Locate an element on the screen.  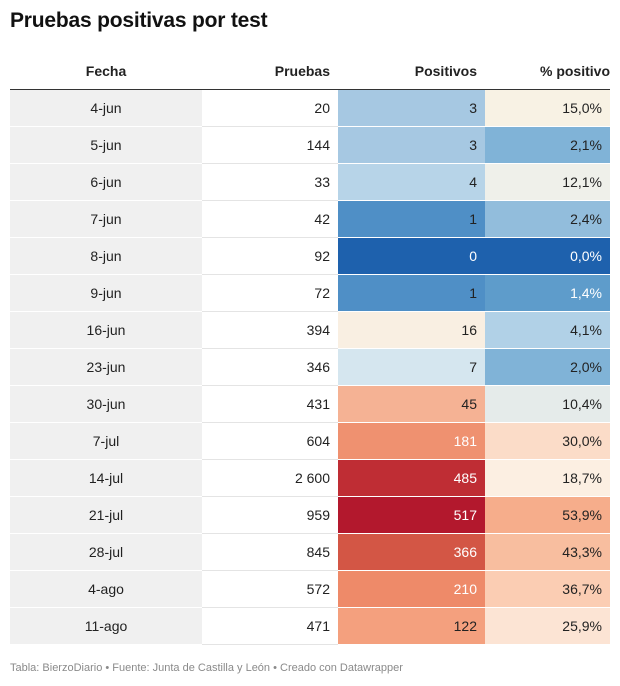
cell-positivos: 366 is located at coordinates (411, 552).